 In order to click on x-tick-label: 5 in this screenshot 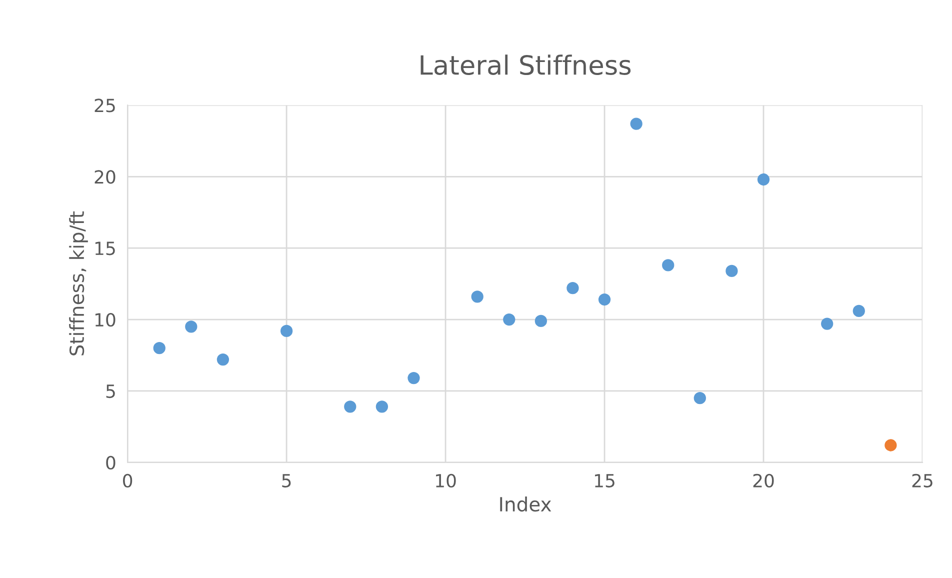, I will do `click(286, 481)`.